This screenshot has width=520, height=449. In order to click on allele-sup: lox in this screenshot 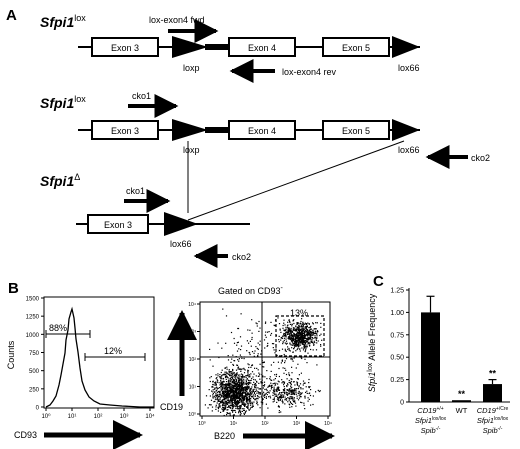, I will do `click(80, 99)`.